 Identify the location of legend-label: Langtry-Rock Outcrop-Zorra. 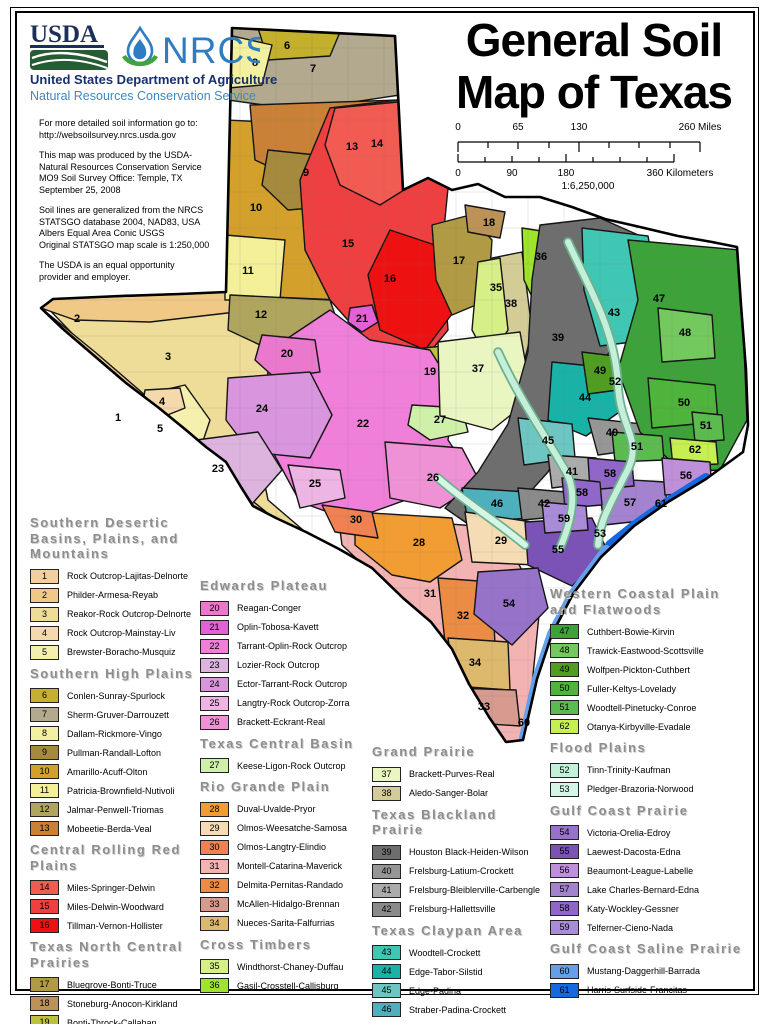
(293, 703).